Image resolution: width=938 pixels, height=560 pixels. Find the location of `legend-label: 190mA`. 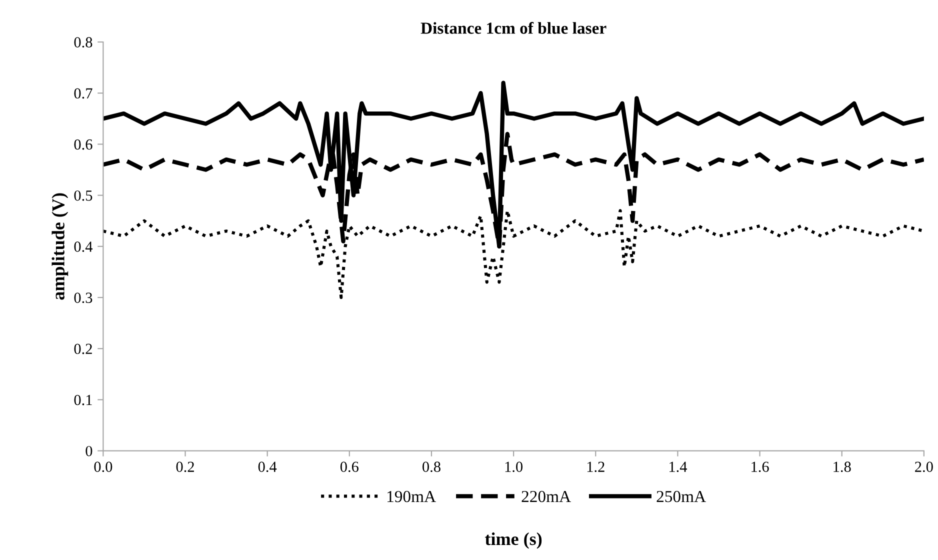

legend-label: 190mA is located at coordinates (412, 496).